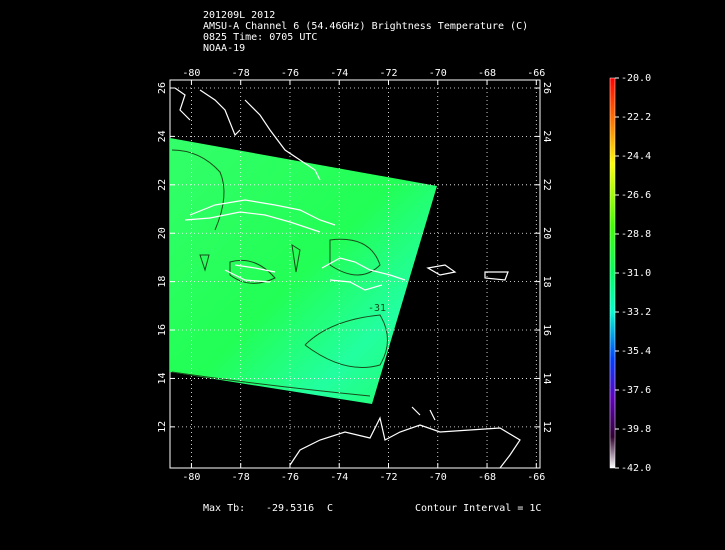 The image size is (725, 550). What do you see at coordinates (377, 308) in the screenshot?
I see `contour-label: -31` at bounding box center [377, 308].